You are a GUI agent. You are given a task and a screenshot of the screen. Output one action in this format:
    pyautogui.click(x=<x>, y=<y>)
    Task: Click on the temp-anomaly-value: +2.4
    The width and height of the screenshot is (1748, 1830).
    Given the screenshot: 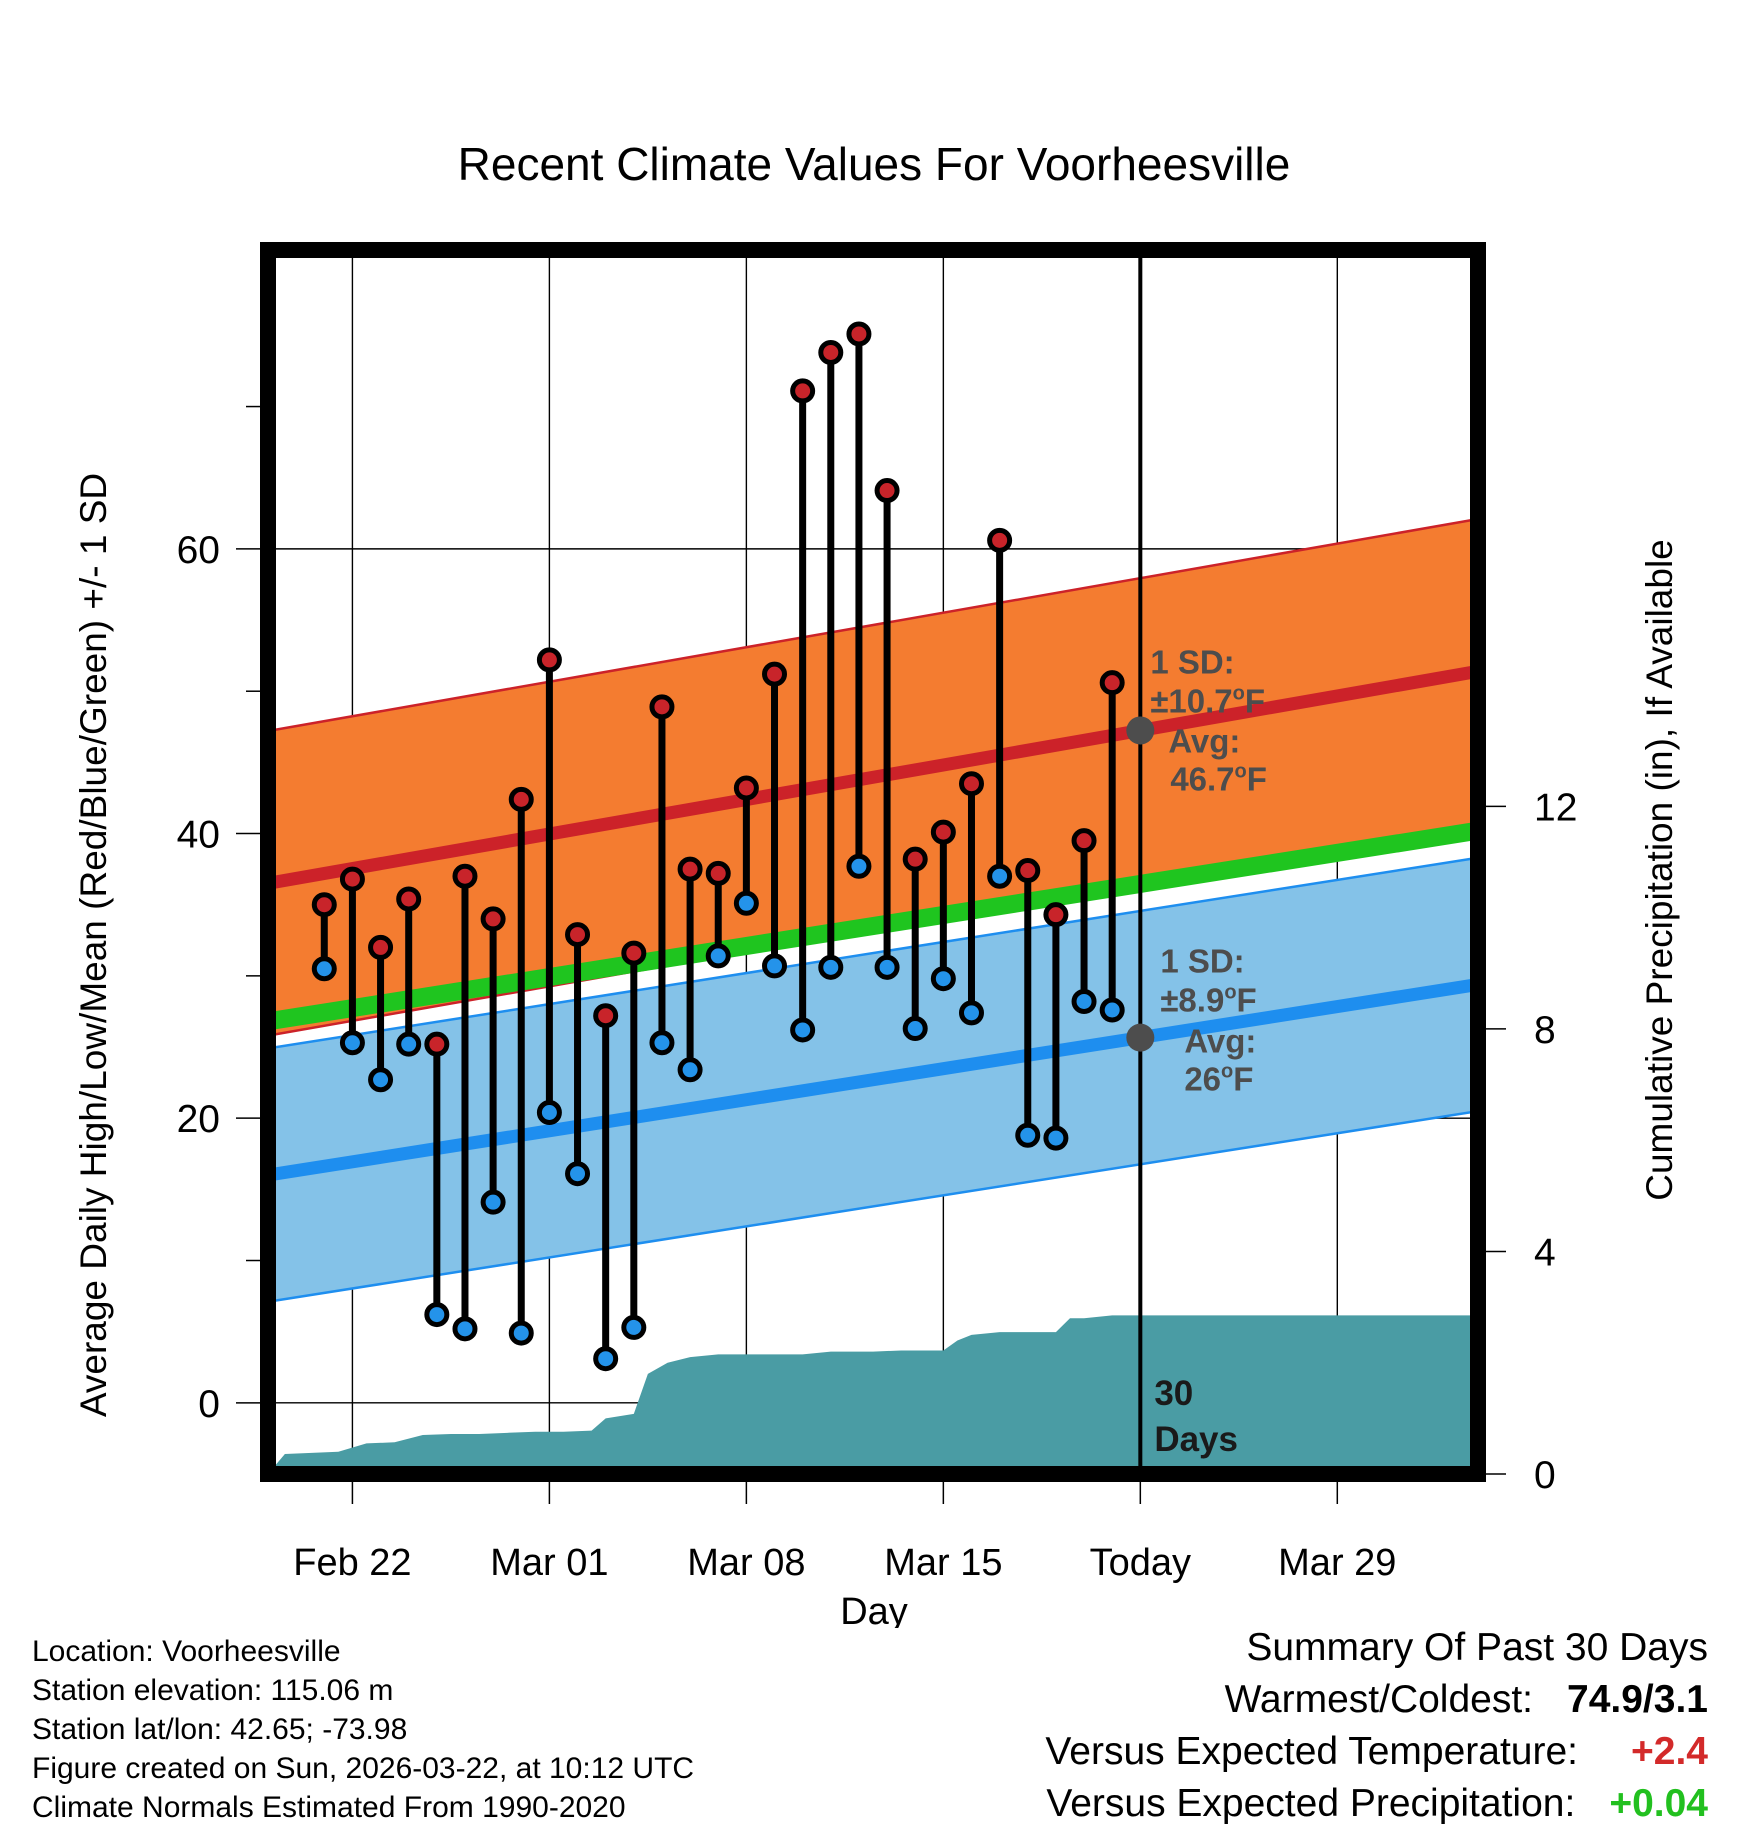 What is the action you would take?
    pyautogui.click(x=1669, y=1751)
    